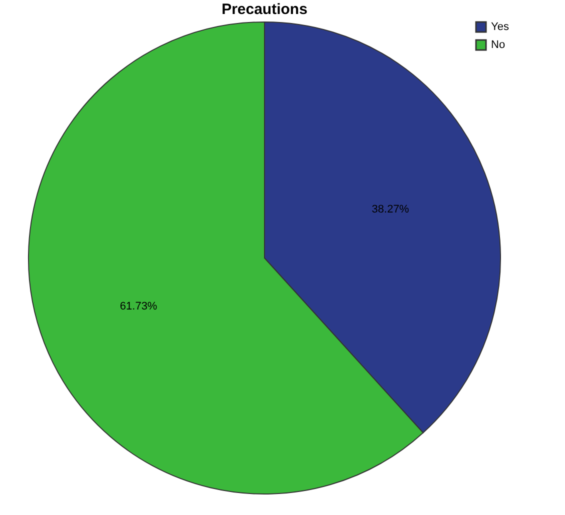 The height and width of the screenshot is (515, 565). What do you see at coordinates (265, 9) in the screenshot?
I see `chart-title: Precautions` at bounding box center [265, 9].